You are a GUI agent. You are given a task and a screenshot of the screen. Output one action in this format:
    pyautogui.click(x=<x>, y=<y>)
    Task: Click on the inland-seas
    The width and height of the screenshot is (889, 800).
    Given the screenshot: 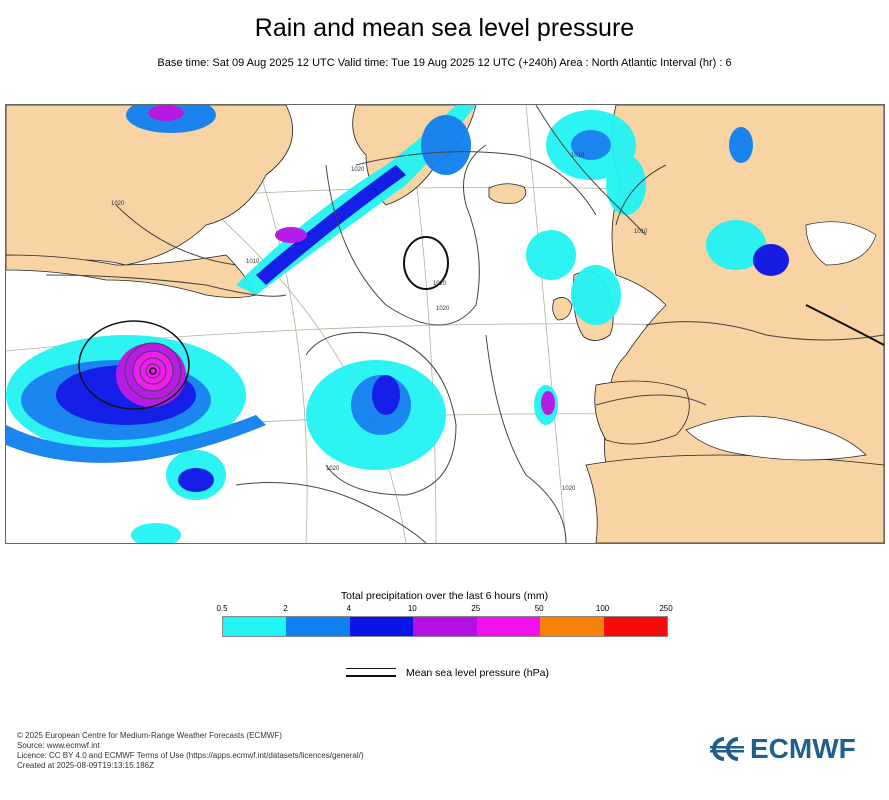 What is the action you would take?
    pyautogui.click(x=781, y=341)
    